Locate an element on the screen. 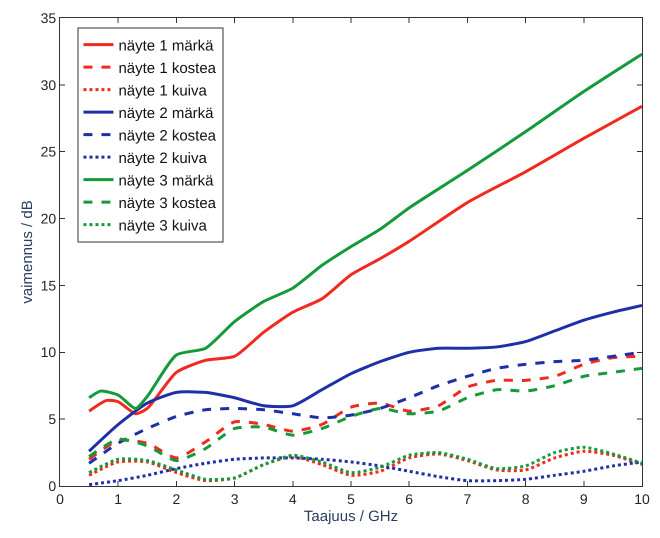 The height and width of the screenshot is (538, 660). legend-label: näyte 3 kuiva is located at coordinates (163, 225).